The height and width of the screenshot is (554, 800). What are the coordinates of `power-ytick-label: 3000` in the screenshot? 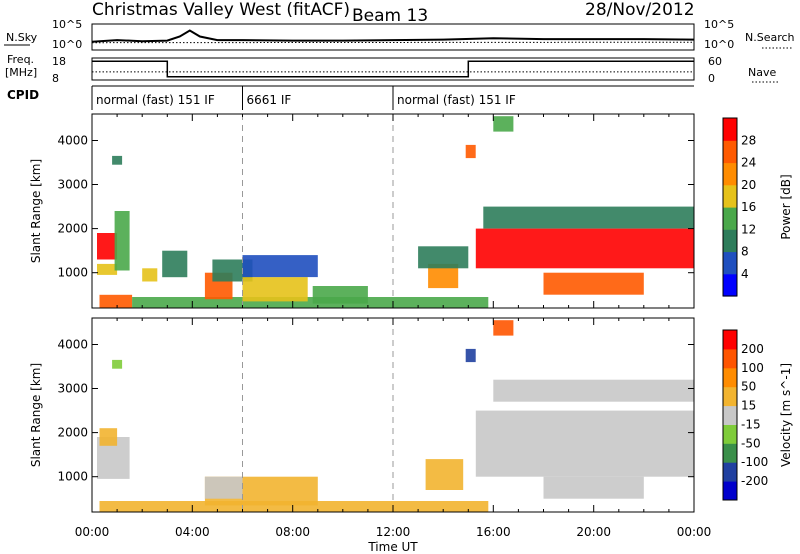 It's located at (72, 185).